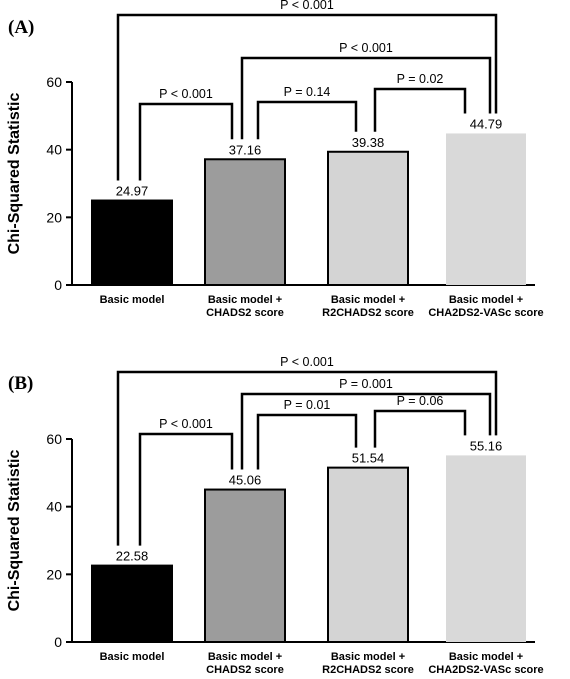 The image size is (570, 679). I want to click on data-label: 55.16, so click(486, 445).